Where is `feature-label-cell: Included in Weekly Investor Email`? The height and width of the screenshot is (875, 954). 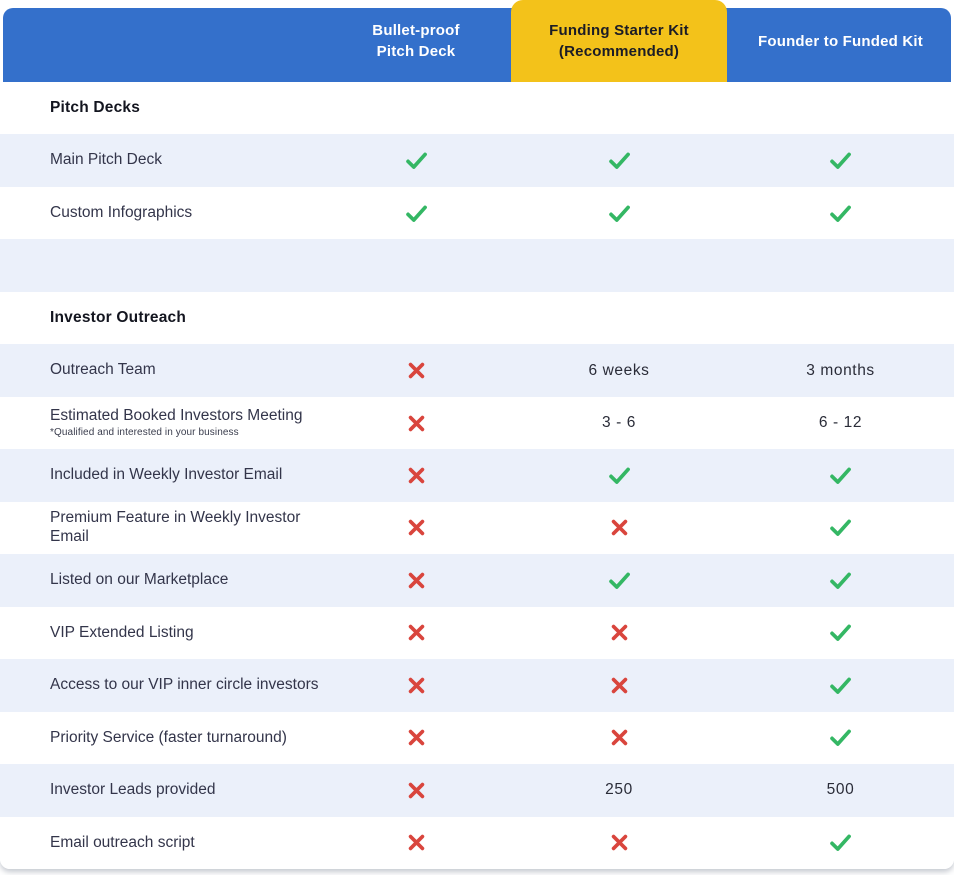 feature-label-cell: Included in Weekly Investor Email is located at coordinates (160, 475).